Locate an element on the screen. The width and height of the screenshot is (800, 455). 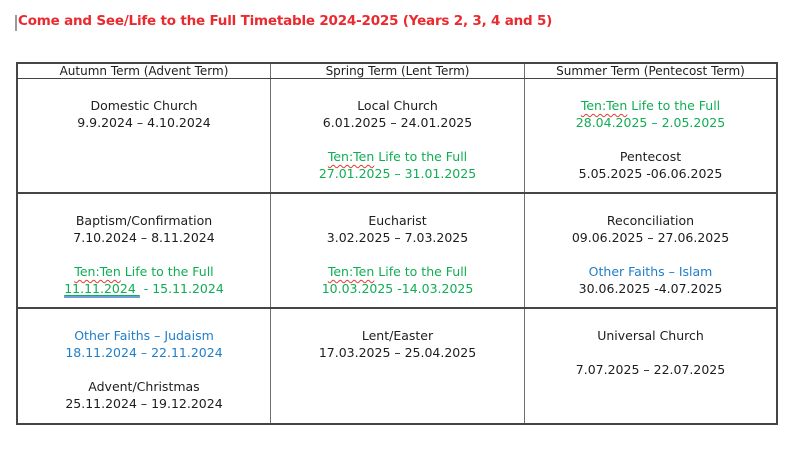
timetable-entry-line: 25.11.2024 – 19.12.2024 is located at coordinates (144, 403).